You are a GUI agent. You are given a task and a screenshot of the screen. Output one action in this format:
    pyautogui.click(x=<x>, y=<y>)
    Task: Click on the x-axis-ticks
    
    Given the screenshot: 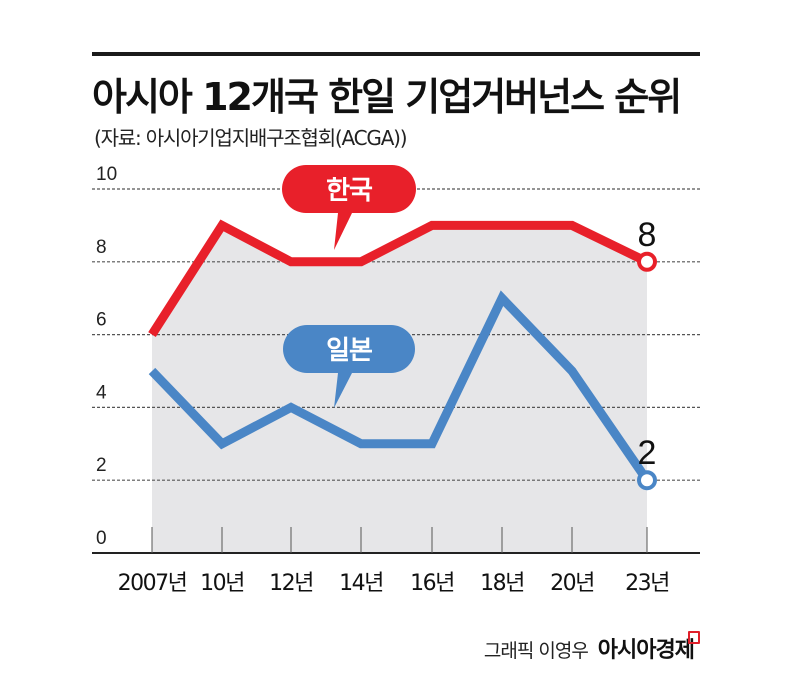 What is the action you would take?
    pyautogui.click(x=399, y=540)
    